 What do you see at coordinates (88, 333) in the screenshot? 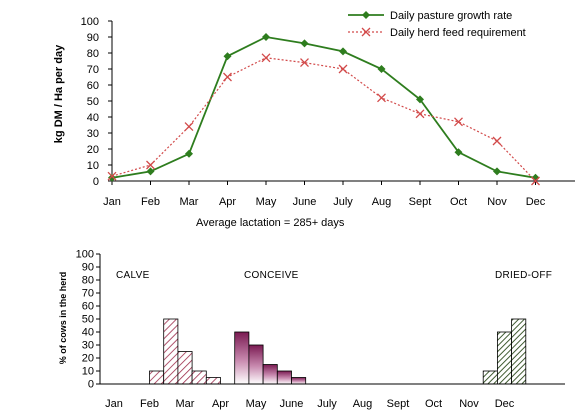
I see `bottom-y-tick-label: 40` at bounding box center [88, 333].